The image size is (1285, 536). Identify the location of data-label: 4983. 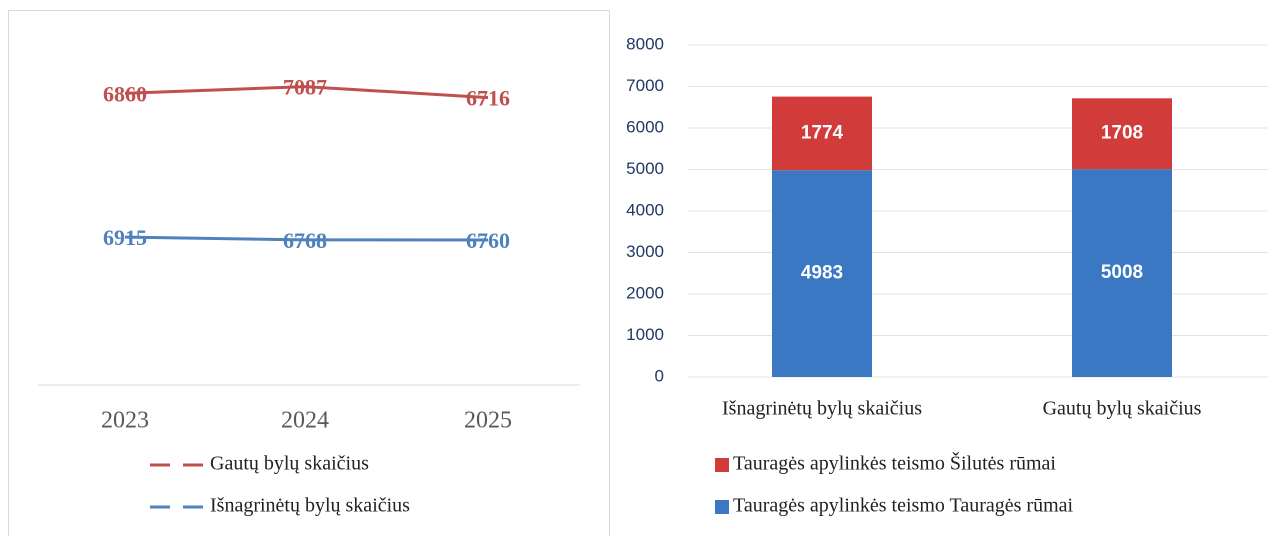
(822, 273).